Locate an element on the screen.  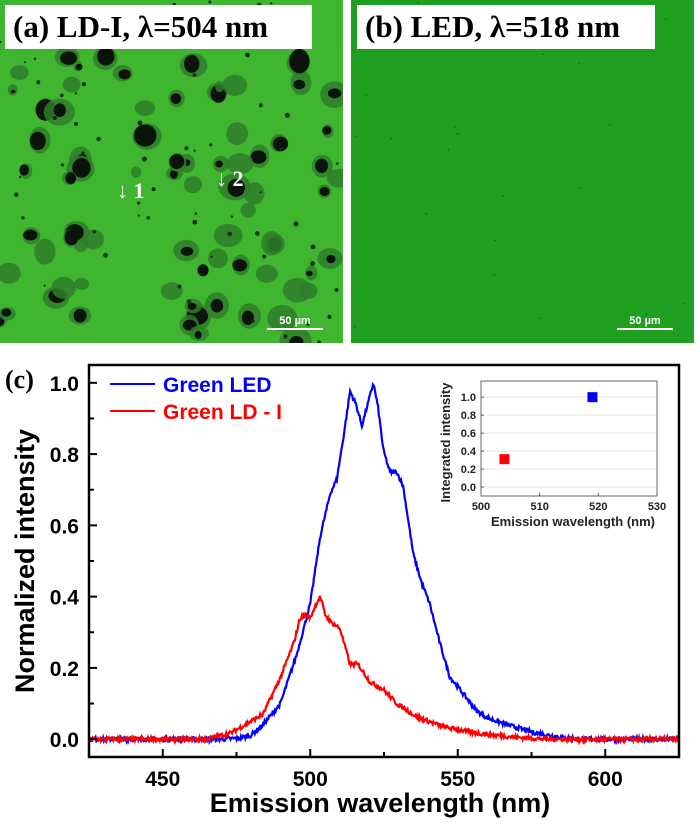
scale-bar-a-label: 50 µm is located at coordinates (295, 321).